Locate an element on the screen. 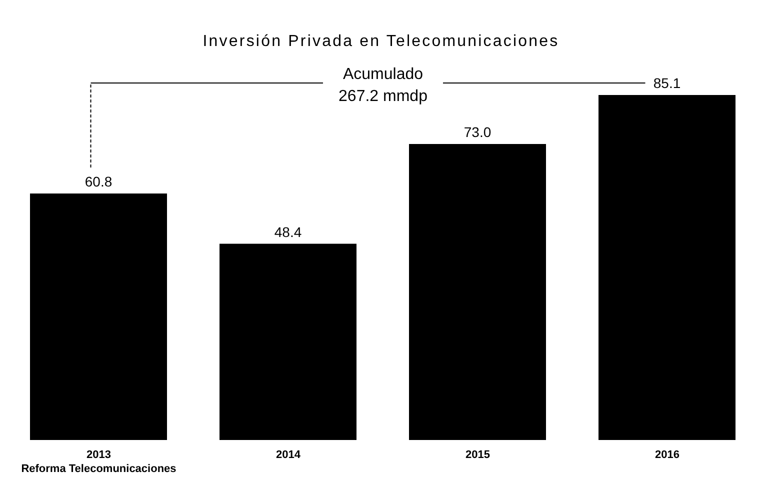  annotation: Acumulado 267.2 mmdp is located at coordinates (383, 86).